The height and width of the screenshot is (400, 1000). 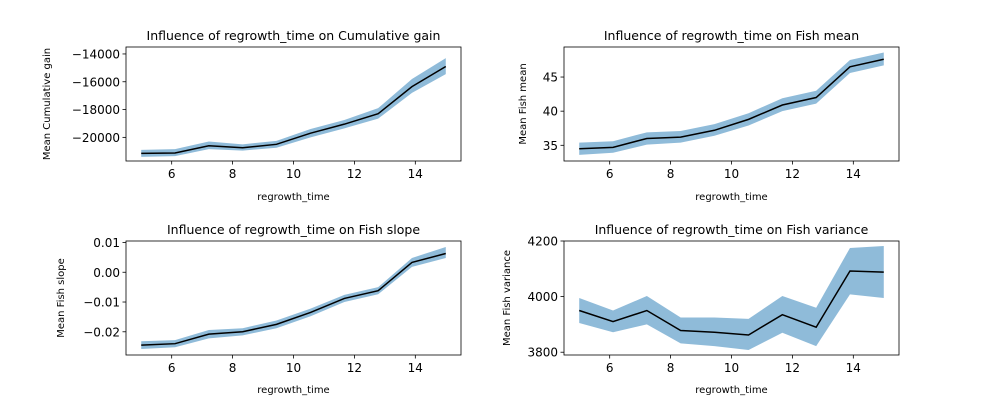 What do you see at coordinates (293, 229) in the screenshot?
I see `subplot-title: Influence of regrowth_time on Fish slope` at bounding box center [293, 229].